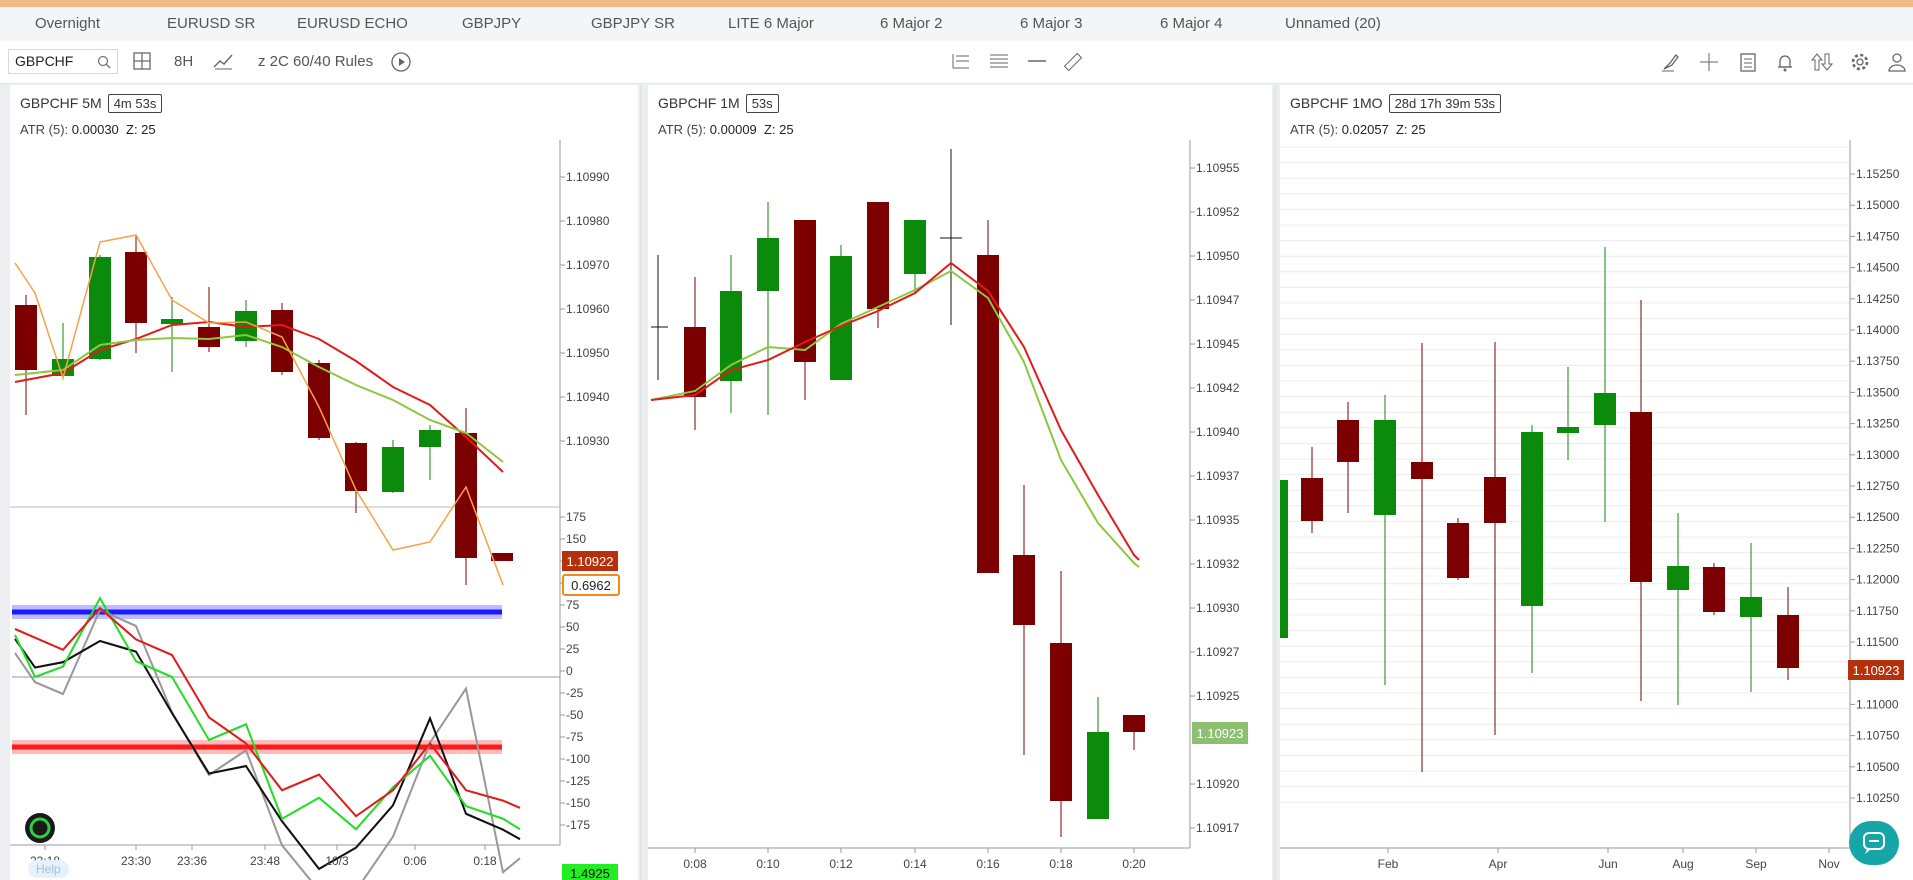 This screenshot has width=1913, height=880. I want to click on template-selector: z 2C 60/40 Rules, so click(316, 61).